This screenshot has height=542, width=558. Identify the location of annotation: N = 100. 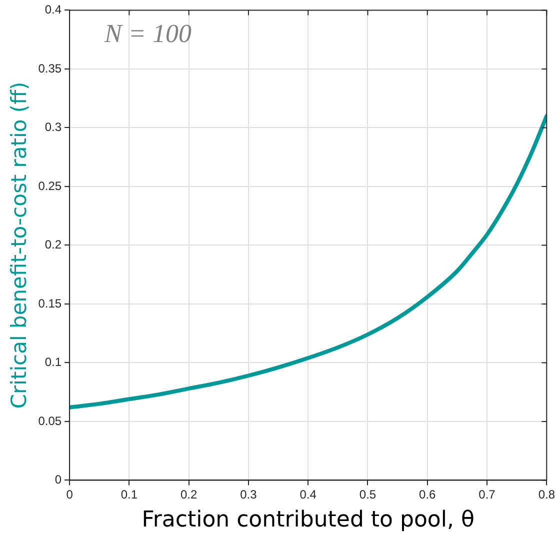
(148, 33).